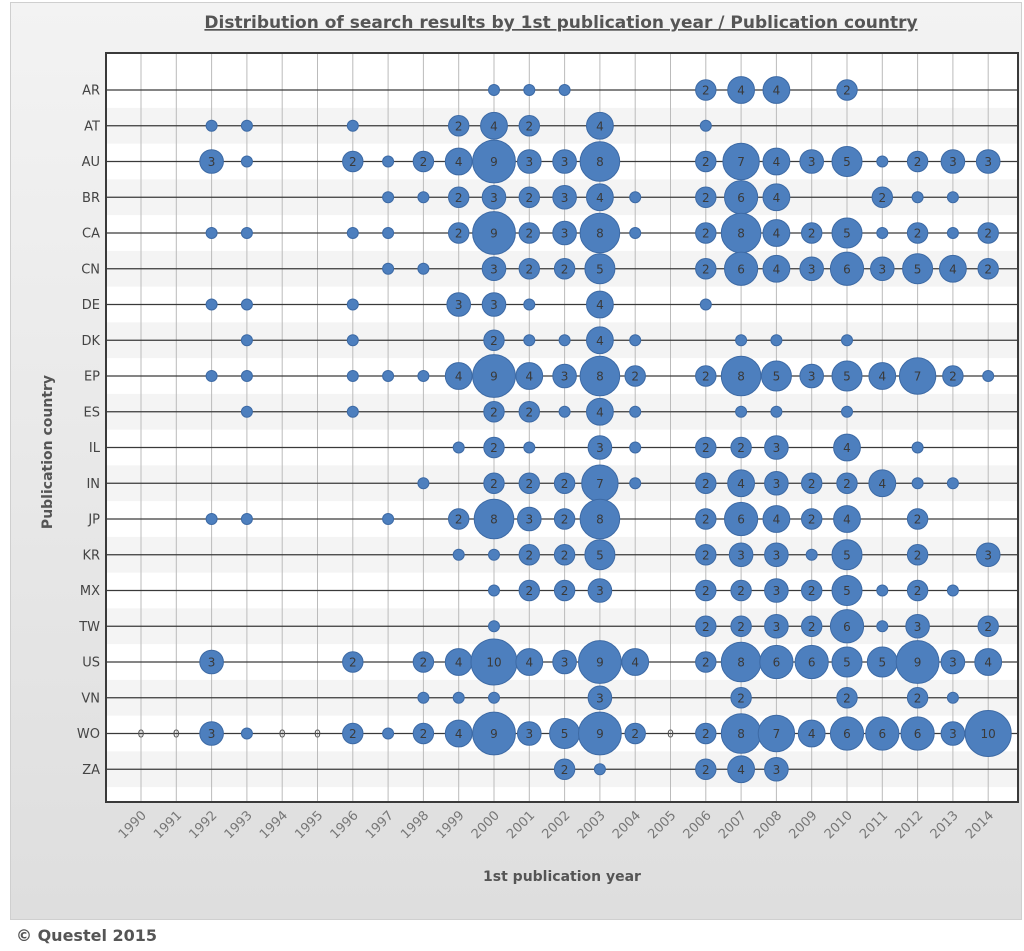 This screenshot has height=951, width=1024. What do you see at coordinates (423, 733) in the screenshot?
I see `bubble-WO-1998` at bounding box center [423, 733].